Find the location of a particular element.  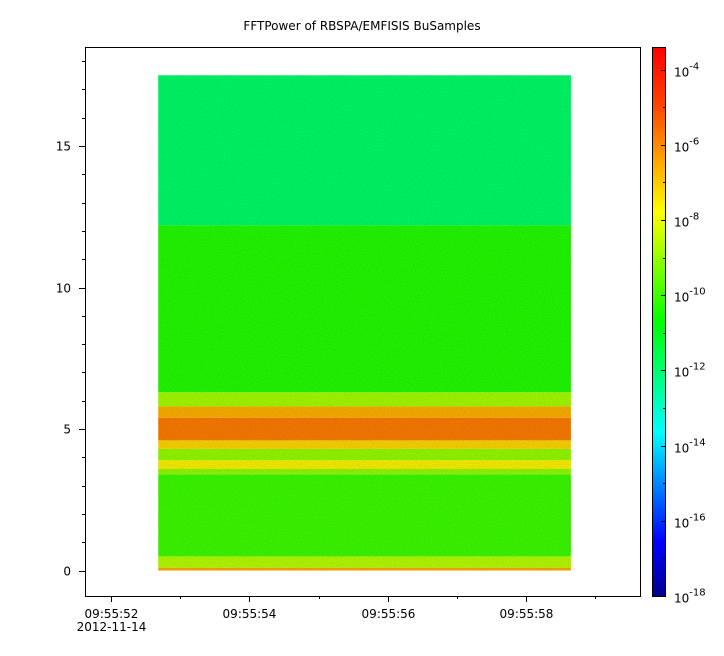

y-tick-label: 5 is located at coordinates (67, 430).